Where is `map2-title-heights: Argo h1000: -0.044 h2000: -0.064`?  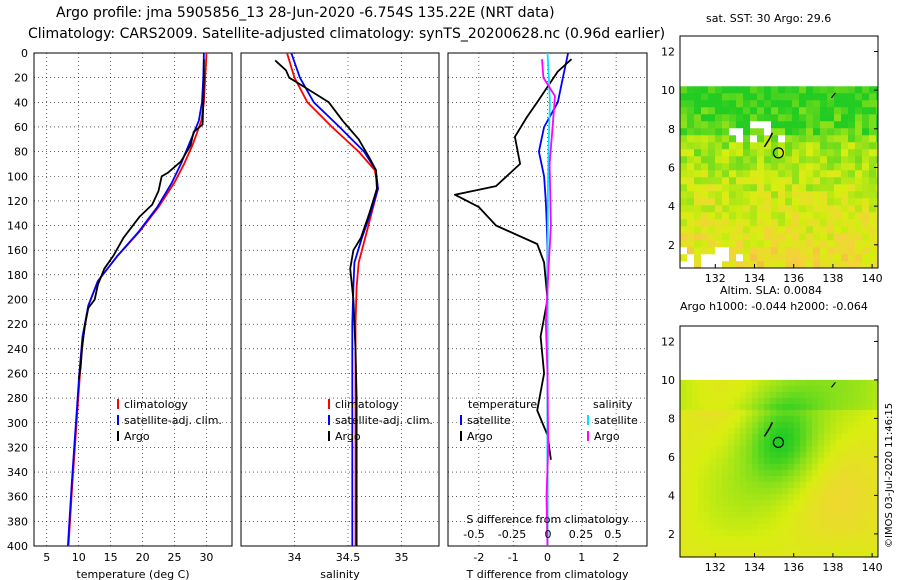 map2-title-heights: Argo h1000: -0.044 h2000: -0.064 is located at coordinates (774, 306).